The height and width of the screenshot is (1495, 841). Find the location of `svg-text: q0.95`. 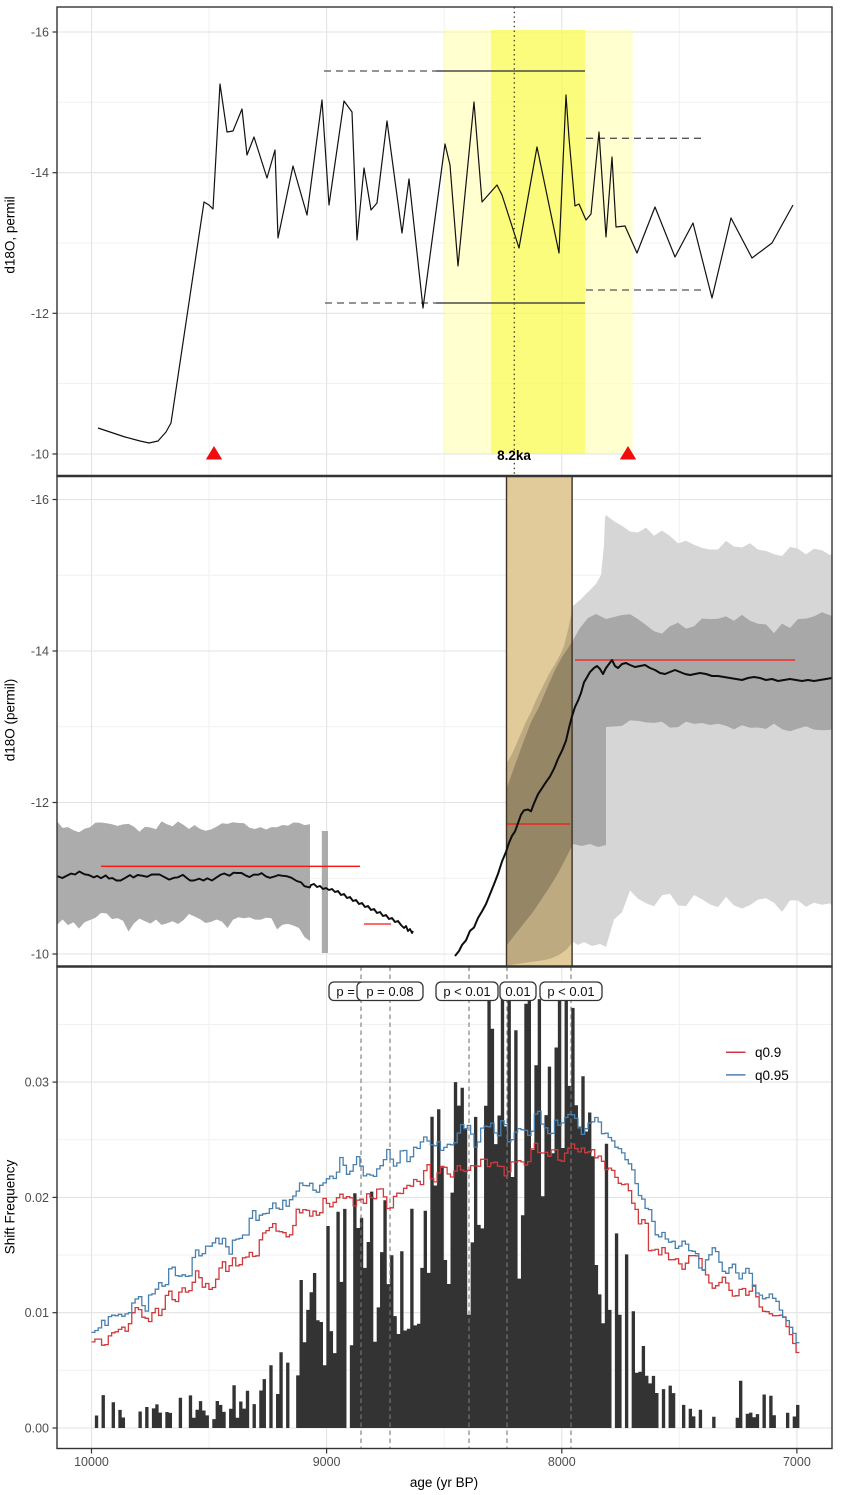

svg-text: q0.95 is located at coordinates (772, 1075).